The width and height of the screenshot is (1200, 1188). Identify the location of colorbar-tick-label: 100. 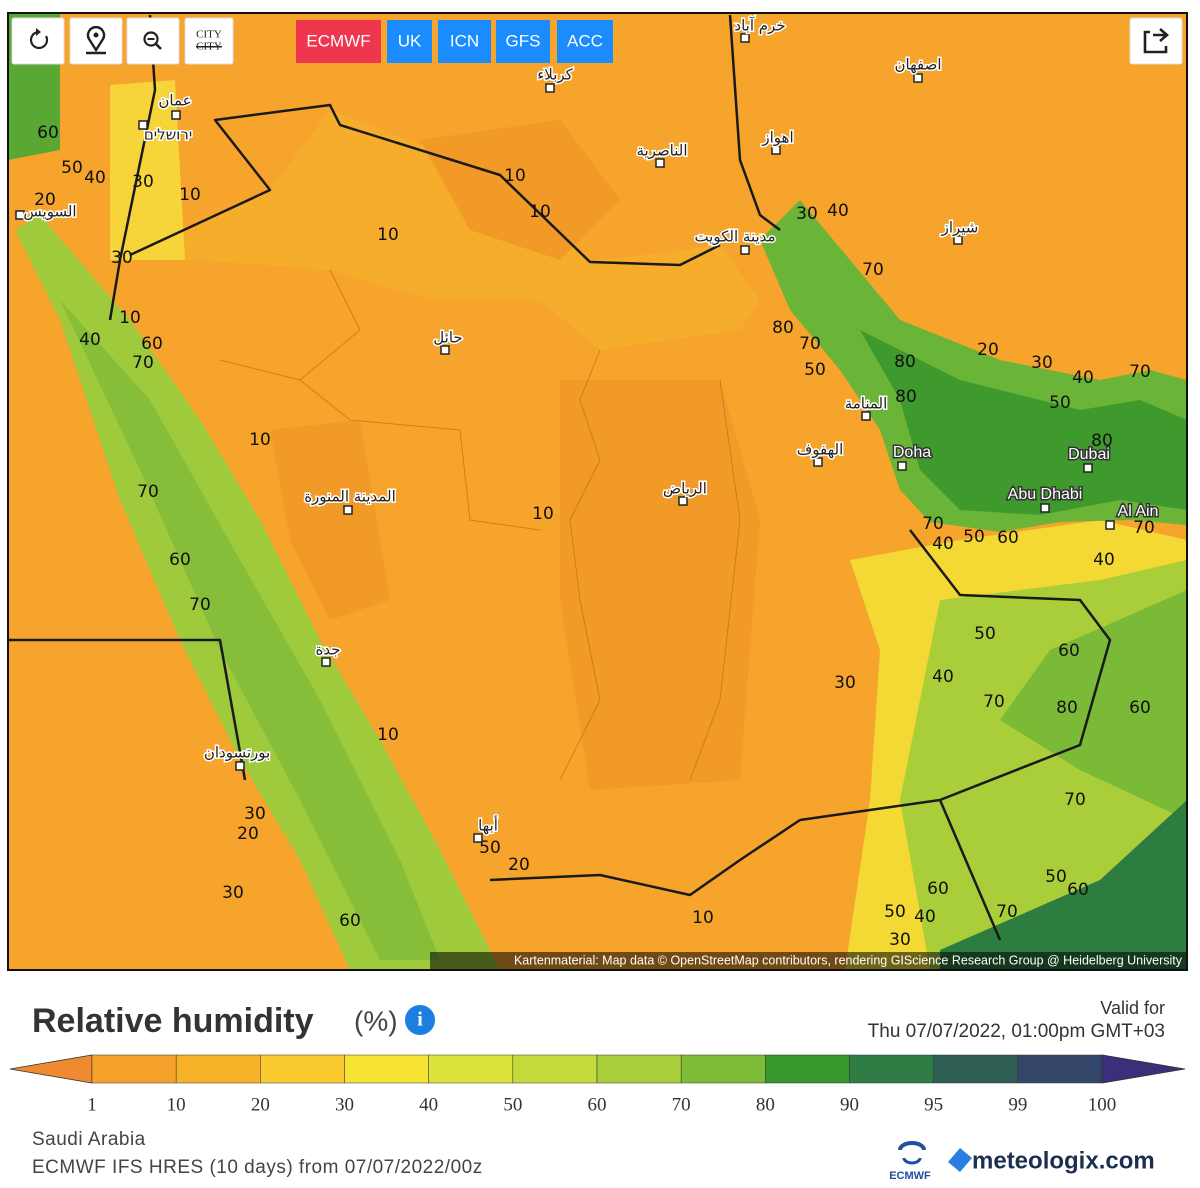
(1102, 1104).